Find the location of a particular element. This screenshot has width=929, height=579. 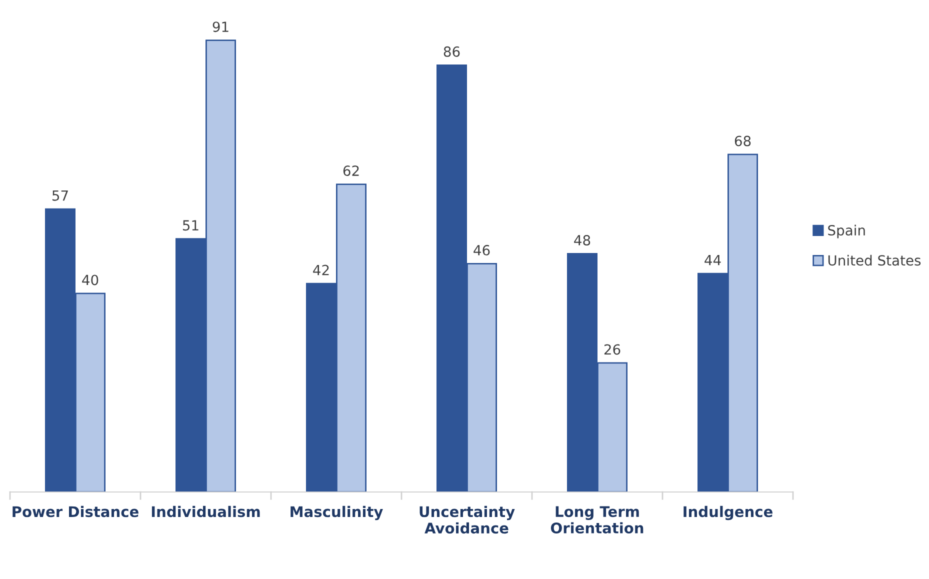

legend-label: United States is located at coordinates (874, 260).